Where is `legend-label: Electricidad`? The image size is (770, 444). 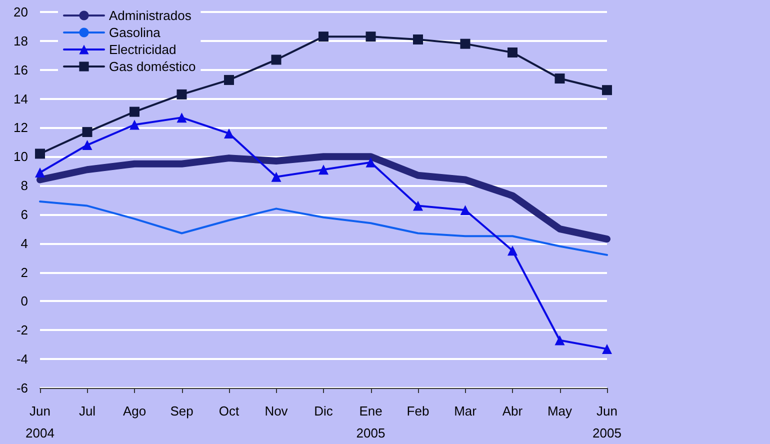 legend-label: Electricidad is located at coordinates (142, 49).